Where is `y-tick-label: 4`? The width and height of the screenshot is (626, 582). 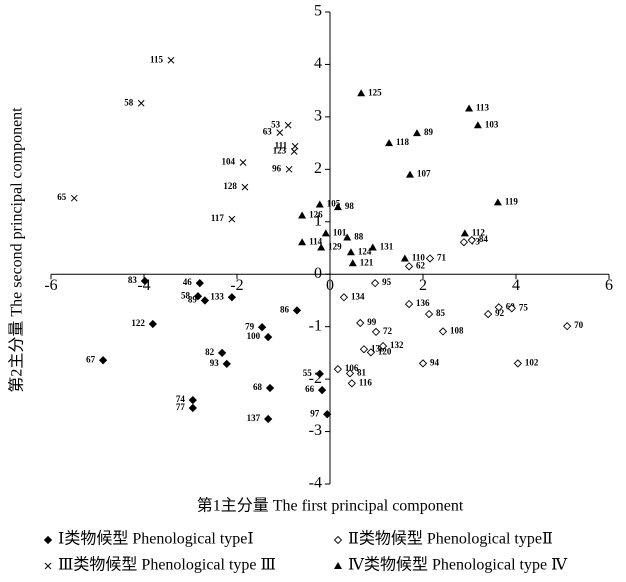
y-tick-label: 4 is located at coordinates (318, 63).